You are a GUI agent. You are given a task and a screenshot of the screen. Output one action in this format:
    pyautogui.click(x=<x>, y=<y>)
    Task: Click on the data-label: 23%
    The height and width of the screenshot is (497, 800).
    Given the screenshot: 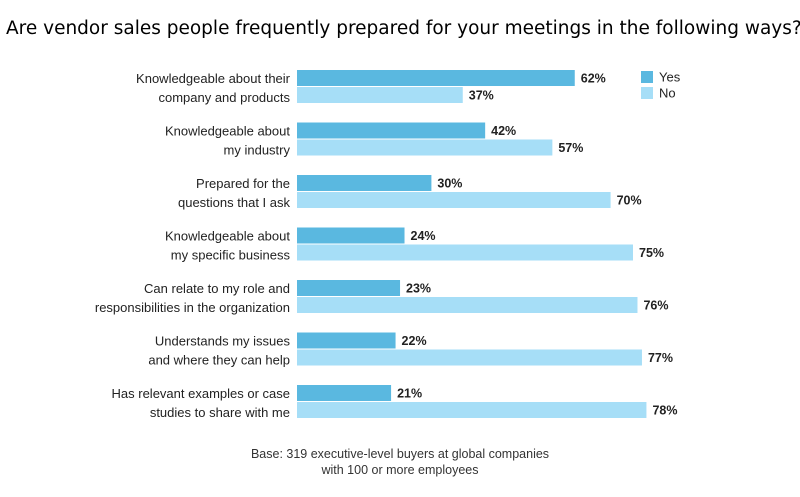 What is the action you would take?
    pyautogui.click(x=418, y=289)
    